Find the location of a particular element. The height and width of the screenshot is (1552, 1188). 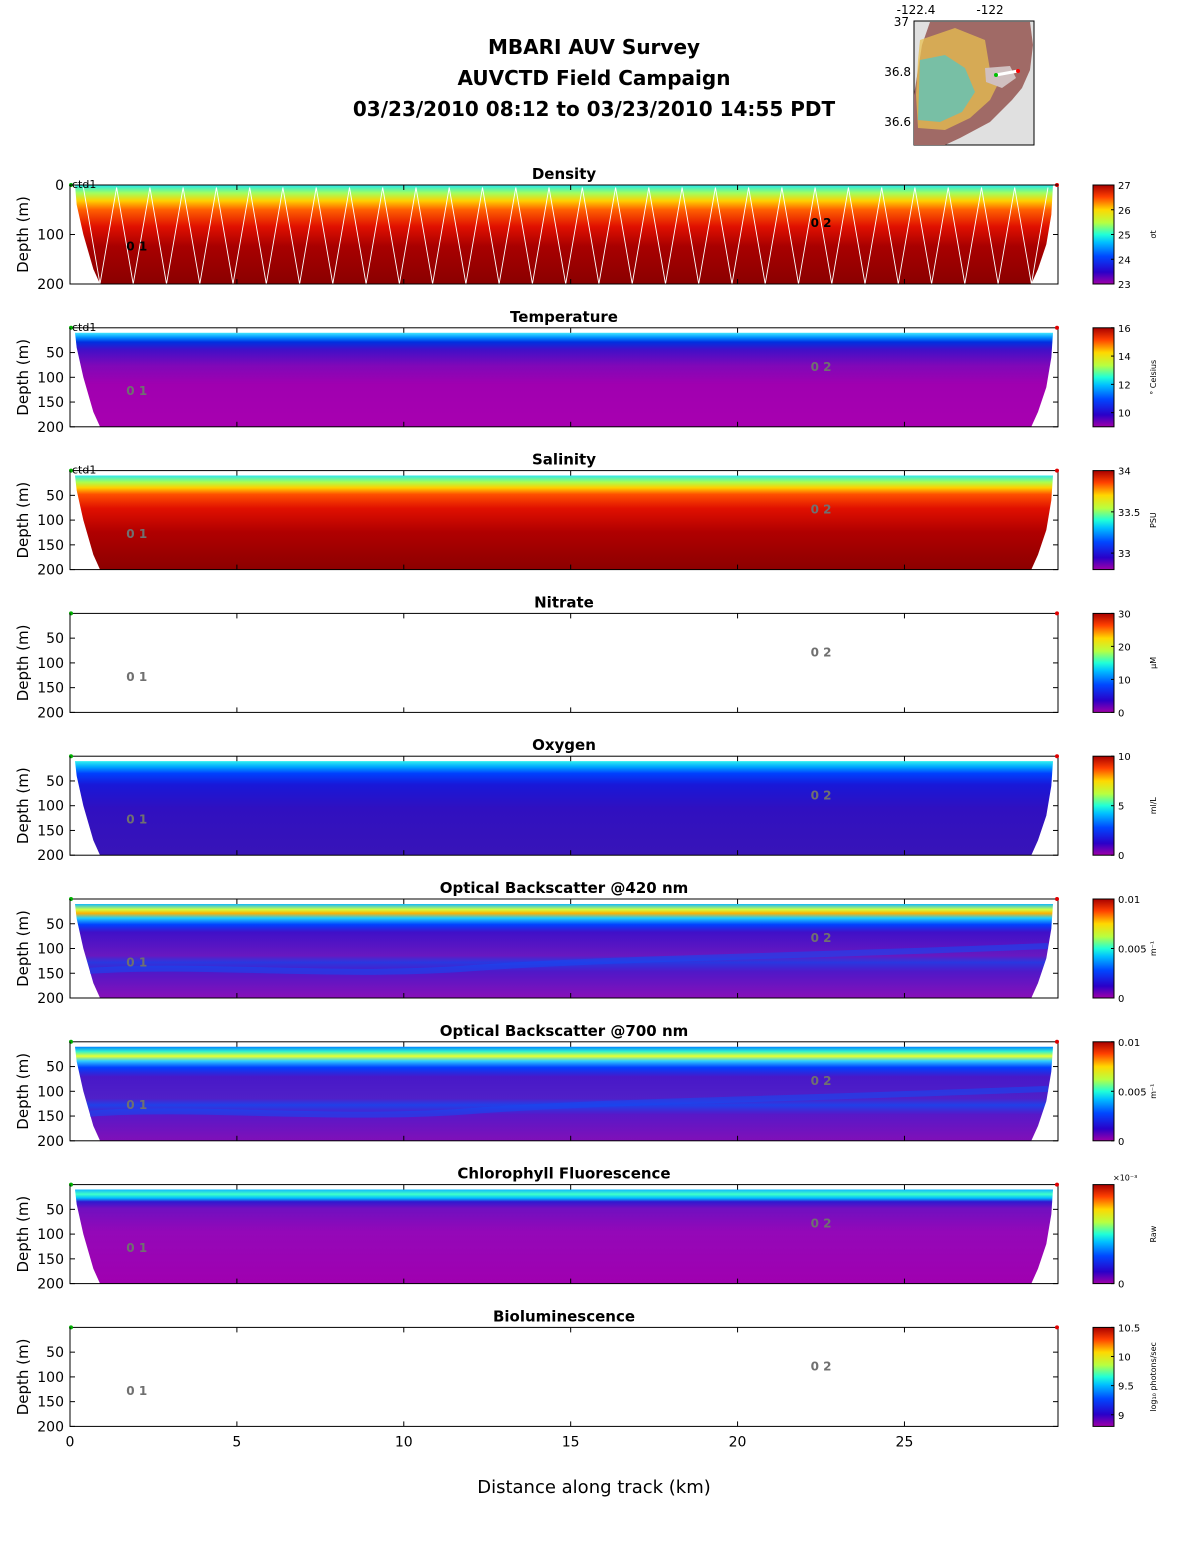

colorbar-tick-label: 9 is located at coordinates (1121, 1416).